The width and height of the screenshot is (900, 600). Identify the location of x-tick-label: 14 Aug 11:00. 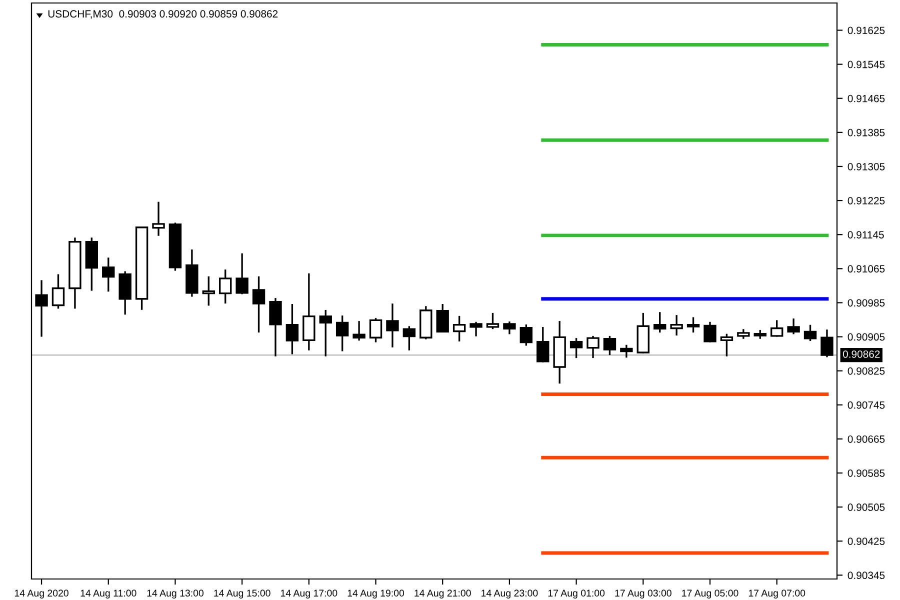
(108, 594).